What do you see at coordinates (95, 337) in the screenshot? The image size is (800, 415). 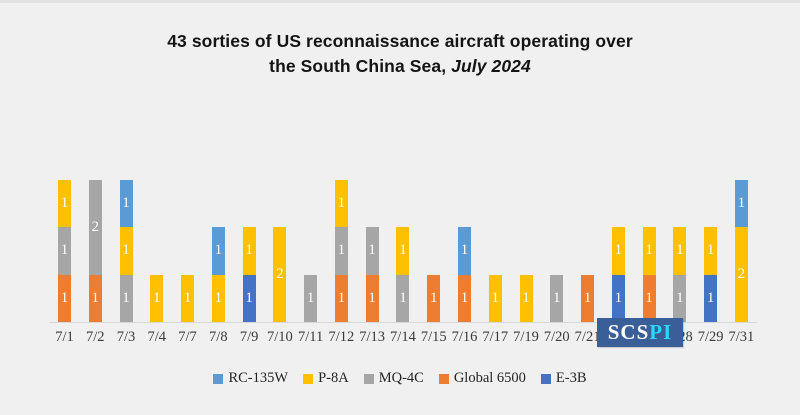 I see `x-axis-label: 7/2` at bounding box center [95, 337].